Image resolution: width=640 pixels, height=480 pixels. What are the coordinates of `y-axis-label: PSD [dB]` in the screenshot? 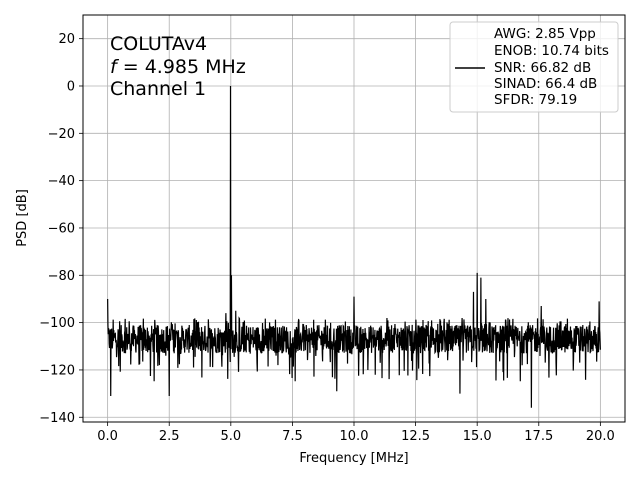 It's located at (22, 218).